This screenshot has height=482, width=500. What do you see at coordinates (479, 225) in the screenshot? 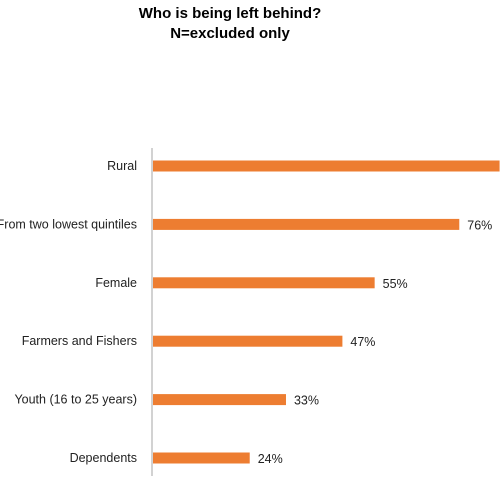
I see `value-label: 76%` at bounding box center [479, 225].